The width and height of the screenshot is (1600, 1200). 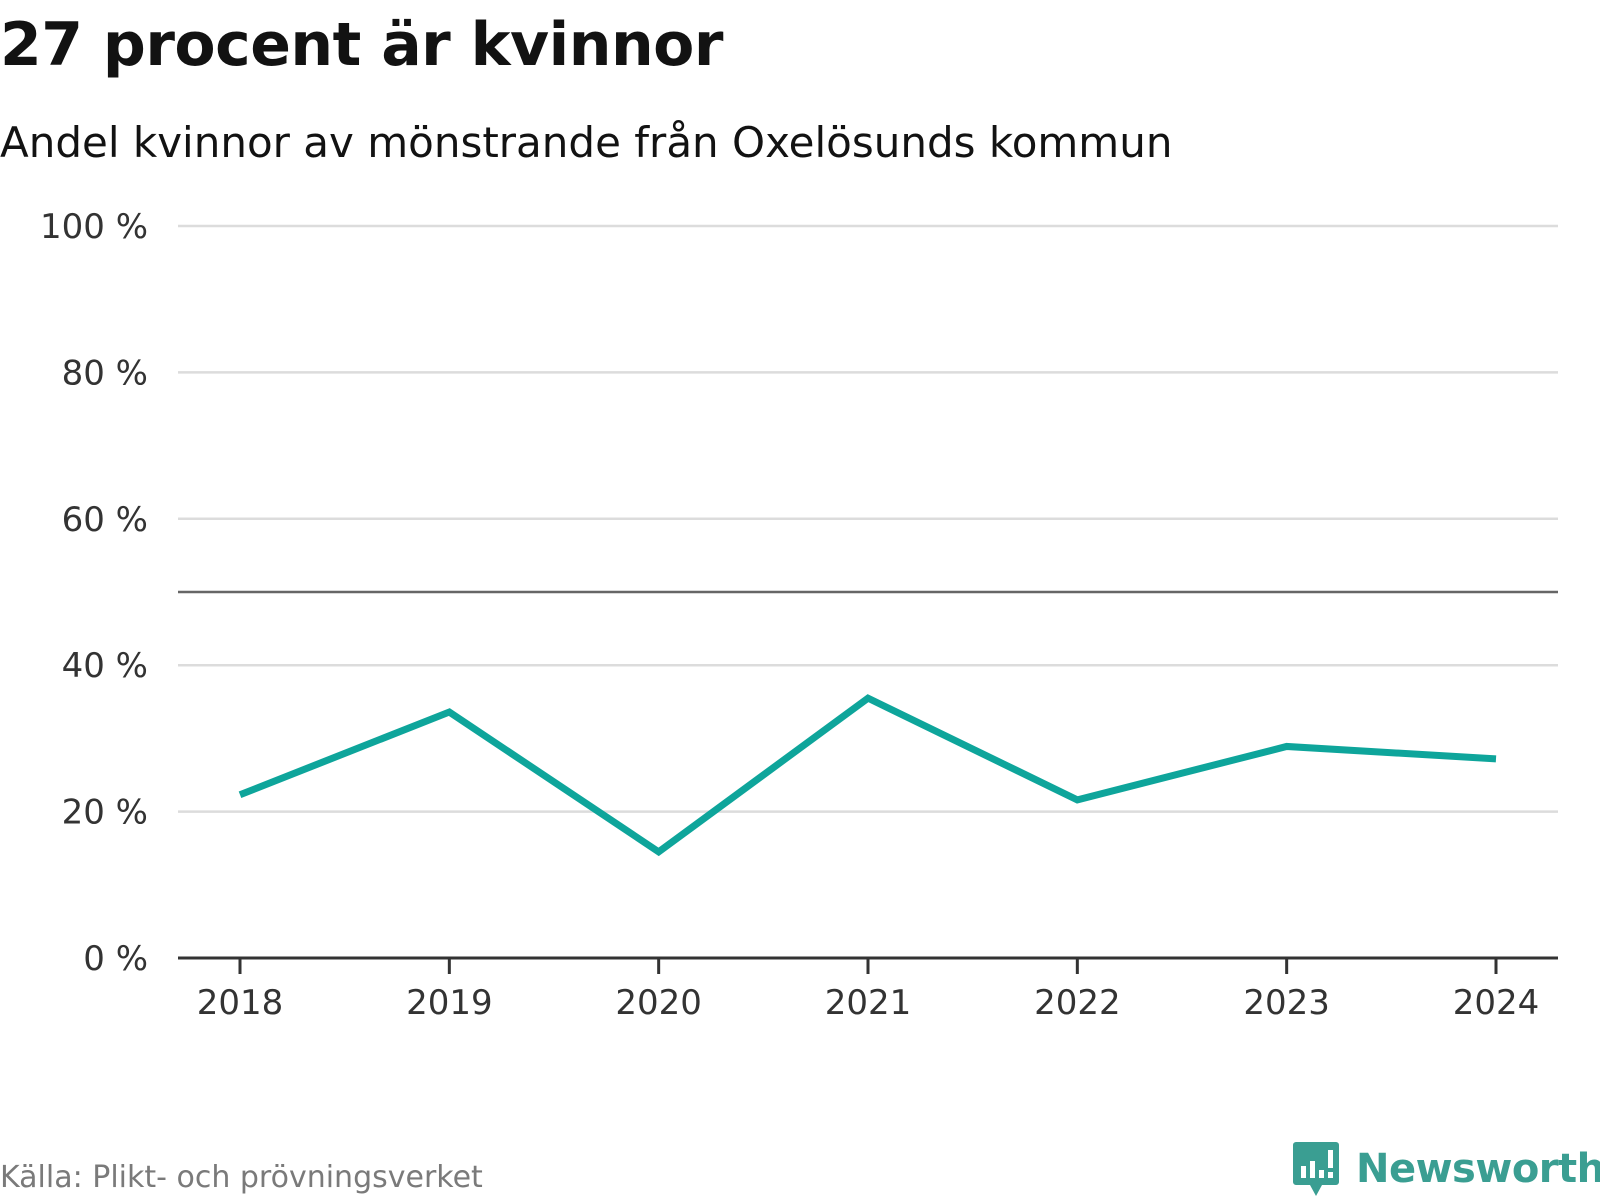 I want to click on newsworthy-logo-icon, so click(x=1316, y=1169).